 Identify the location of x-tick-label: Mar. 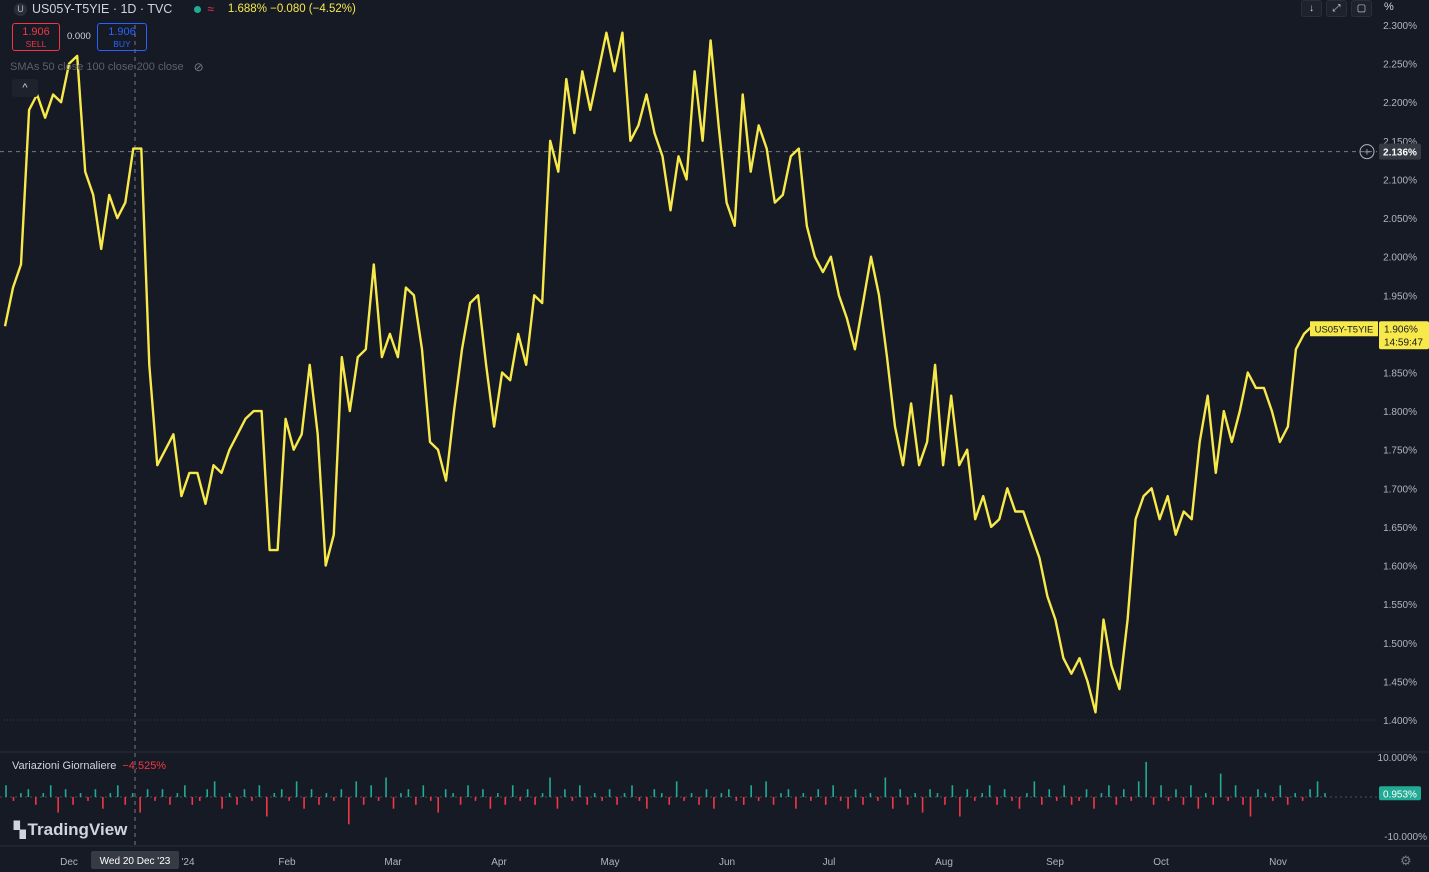
(393, 862).